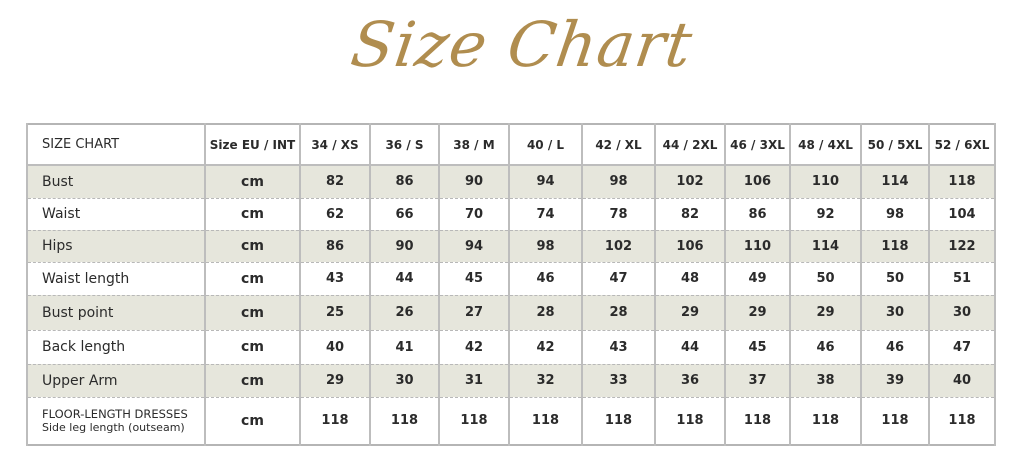  Describe the element at coordinates (252, 145) in the screenshot. I see `header-unit: Size EU / INT` at that location.